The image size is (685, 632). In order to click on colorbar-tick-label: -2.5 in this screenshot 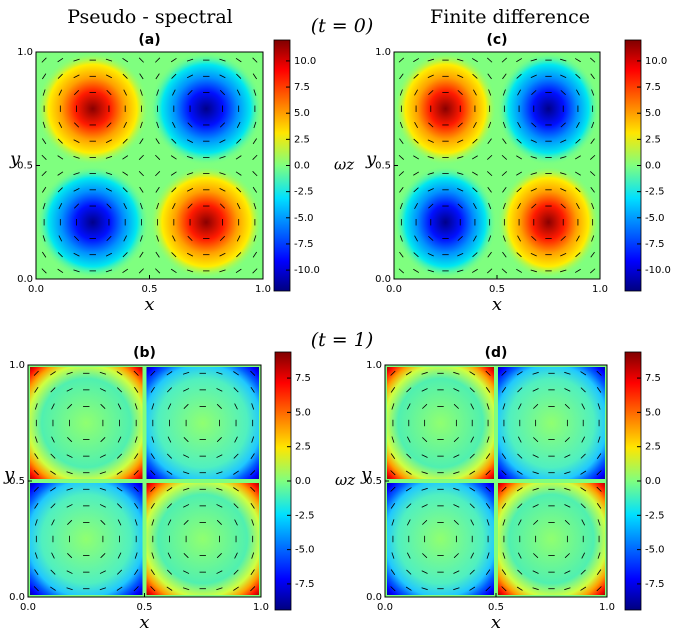, I will do `click(305, 515)`.